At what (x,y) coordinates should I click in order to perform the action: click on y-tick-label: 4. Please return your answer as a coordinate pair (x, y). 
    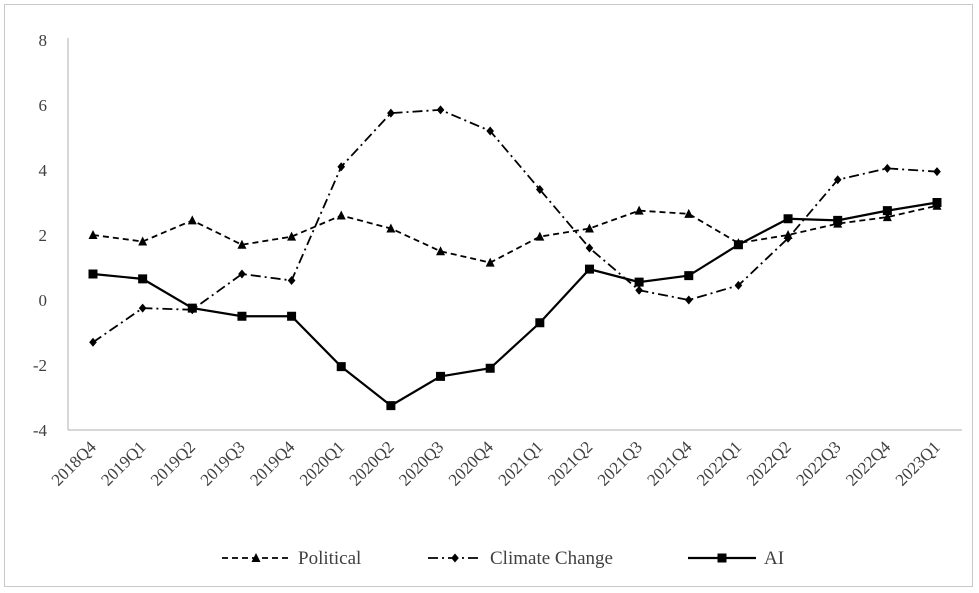
    Looking at the image, I should click on (43, 170).